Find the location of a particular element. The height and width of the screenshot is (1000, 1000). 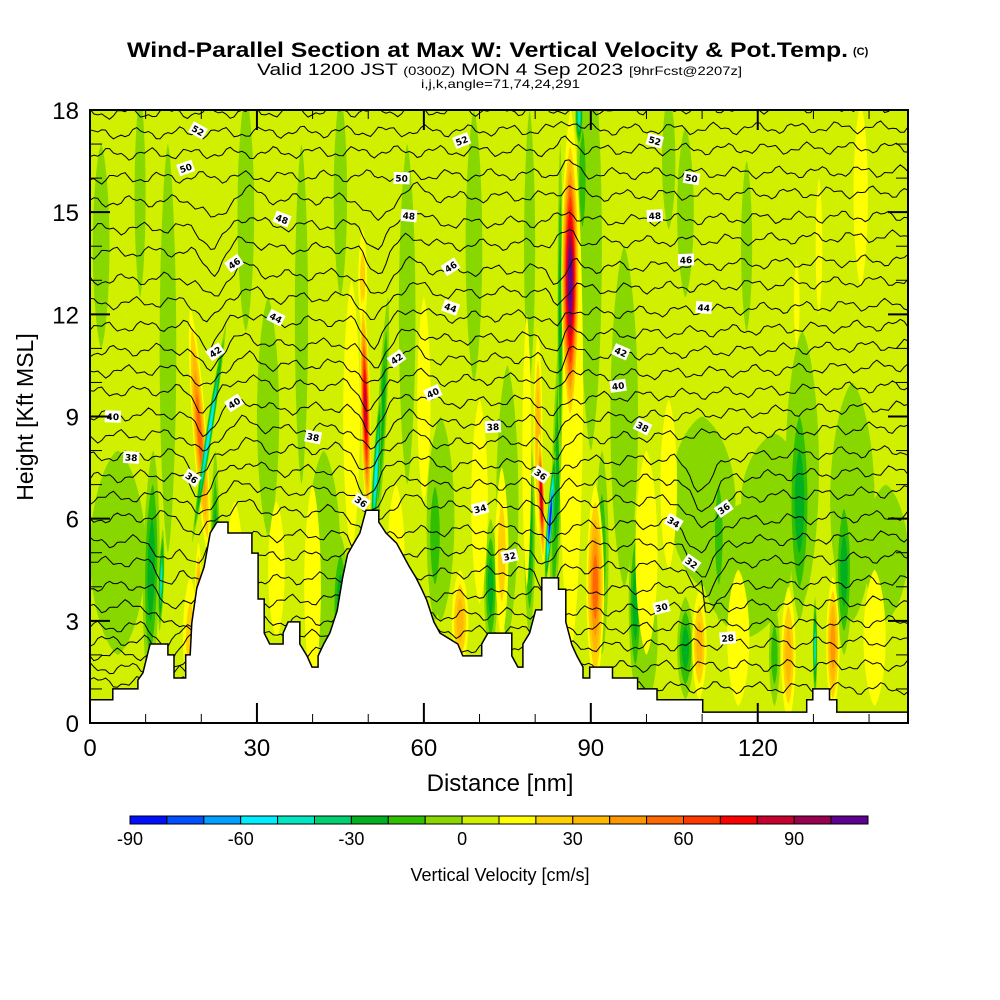

theta-label: 52 is located at coordinates (655, 140).